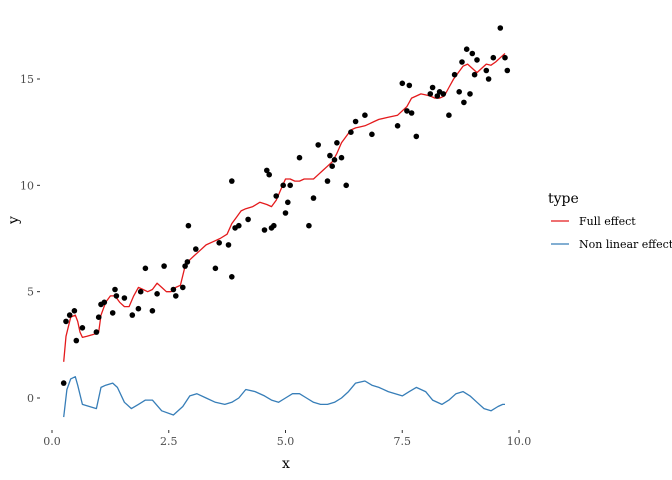 The width and height of the screenshot is (672, 480). What do you see at coordinates (30, 239) in the screenshot?
I see `y-axis-ticks: 0 5 10 15` at bounding box center [30, 239].